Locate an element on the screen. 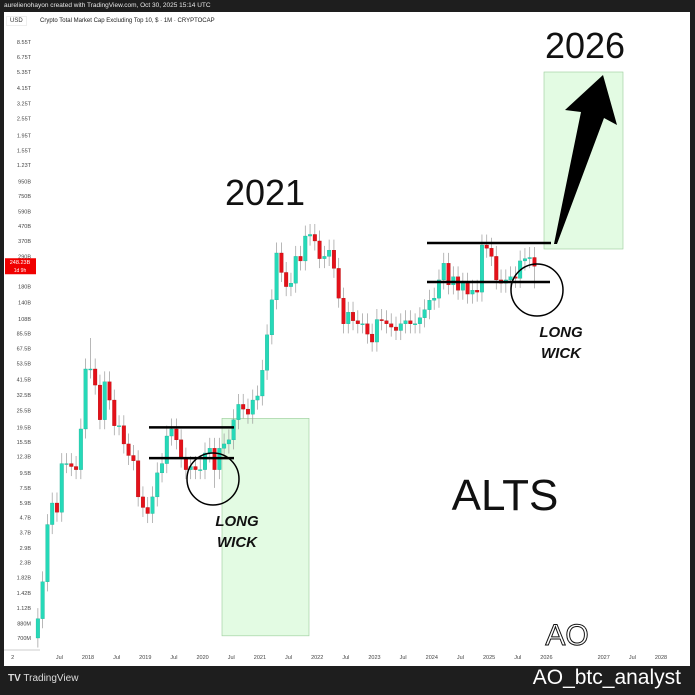  y-tick-label: 4.15T is located at coordinates (24, 89).